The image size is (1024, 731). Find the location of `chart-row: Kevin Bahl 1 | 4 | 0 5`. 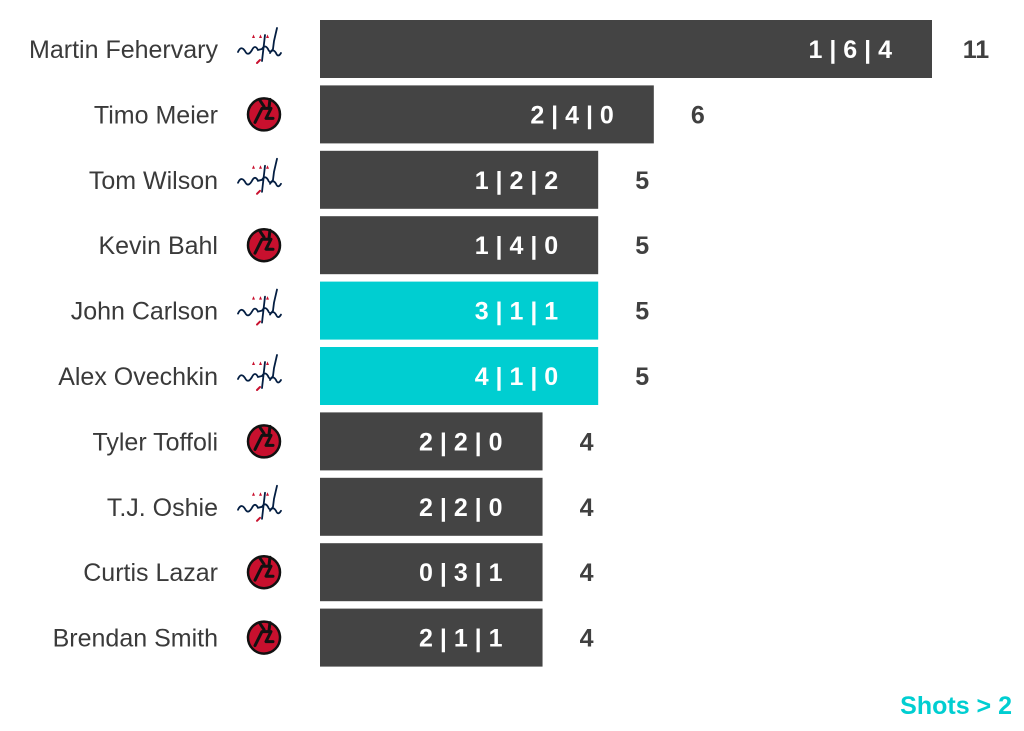

chart-row: Kevin Bahl 1 | 4 | 0 5 is located at coordinates (373, 245).